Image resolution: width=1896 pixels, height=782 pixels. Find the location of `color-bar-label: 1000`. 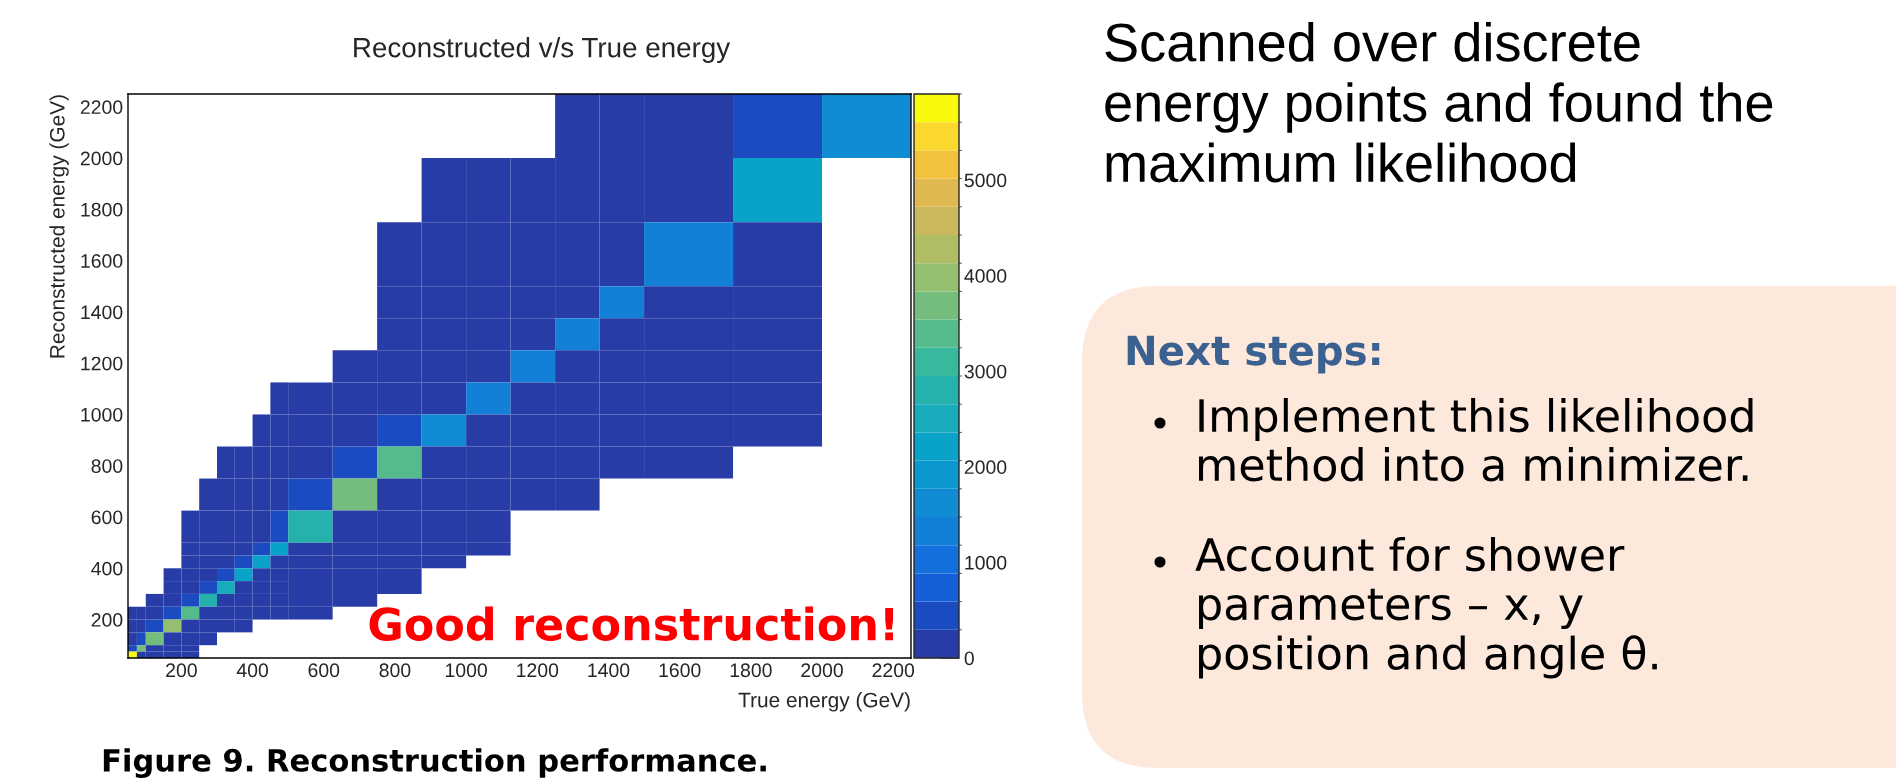

color-bar-label: 1000 is located at coordinates (986, 562).